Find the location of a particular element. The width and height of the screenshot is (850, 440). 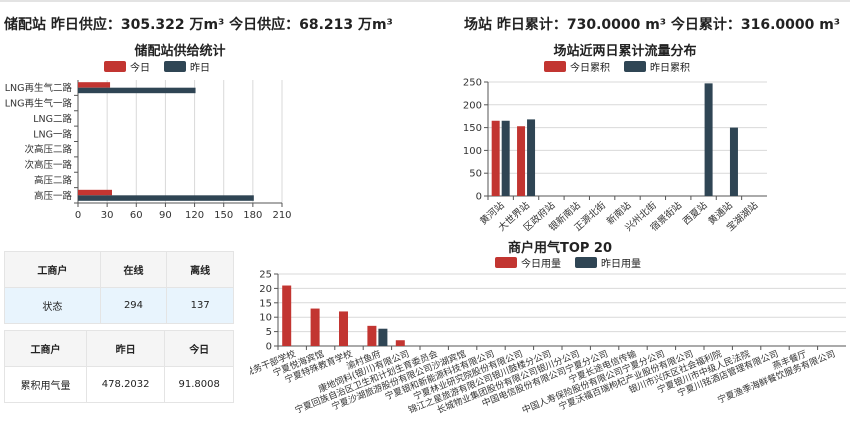

x-tick-label: 西夏站 is located at coordinates (695, 213).